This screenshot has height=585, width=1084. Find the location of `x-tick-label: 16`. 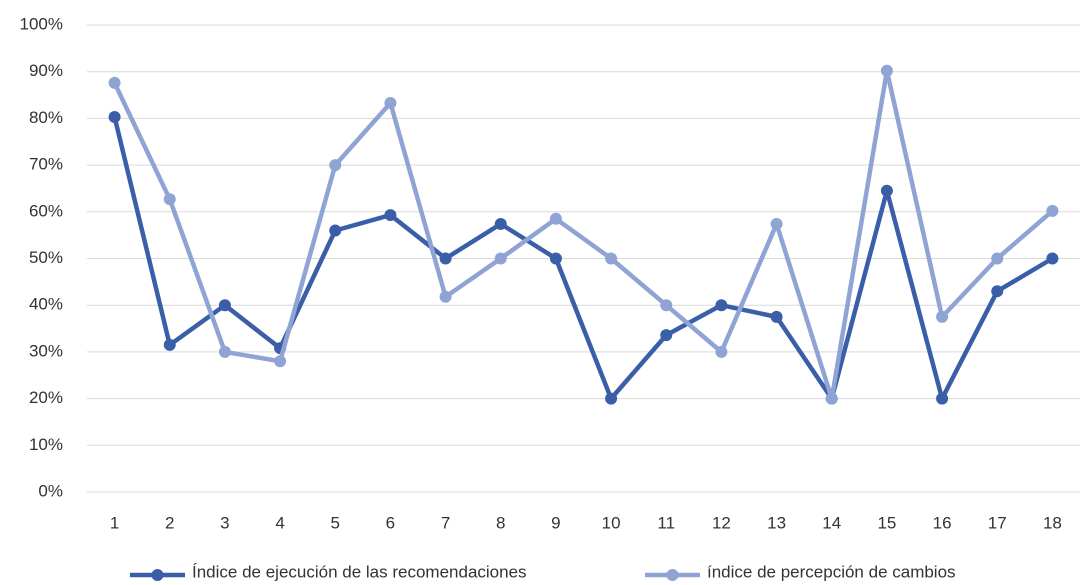

x-tick-label: 16 is located at coordinates (942, 522).